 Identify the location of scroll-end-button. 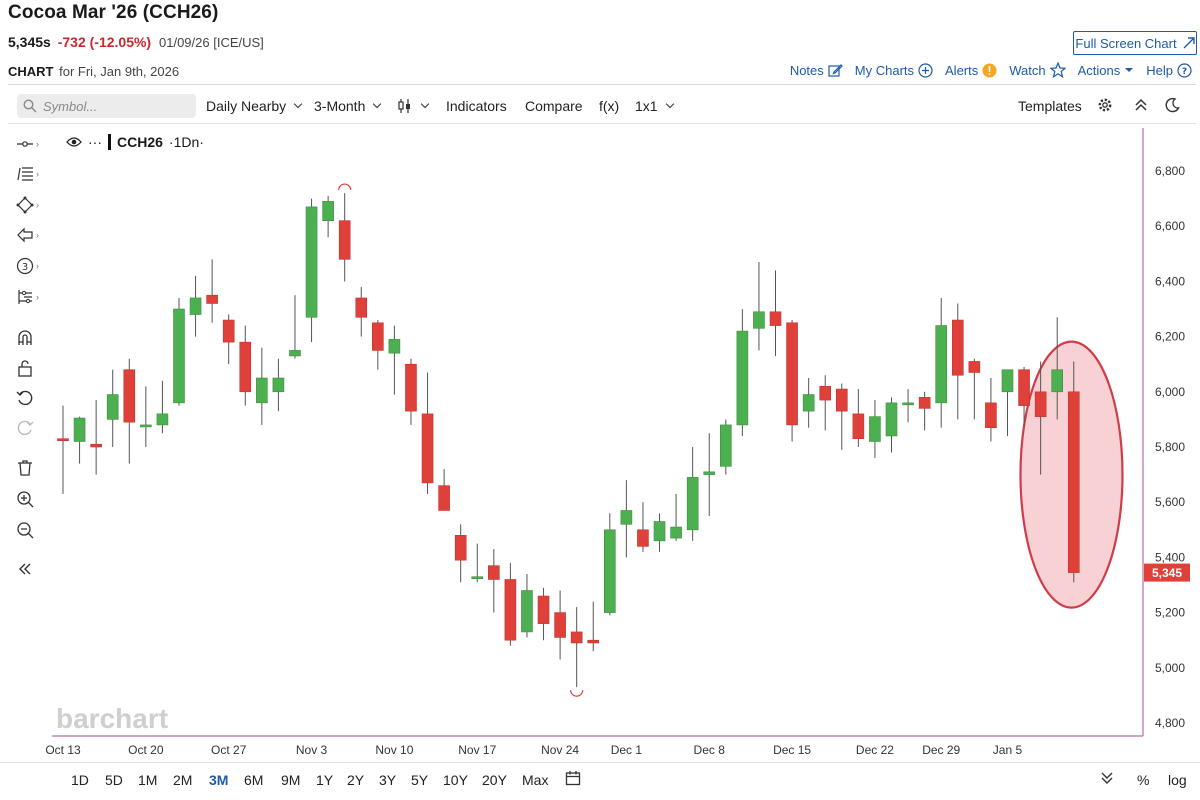
(1107, 779).